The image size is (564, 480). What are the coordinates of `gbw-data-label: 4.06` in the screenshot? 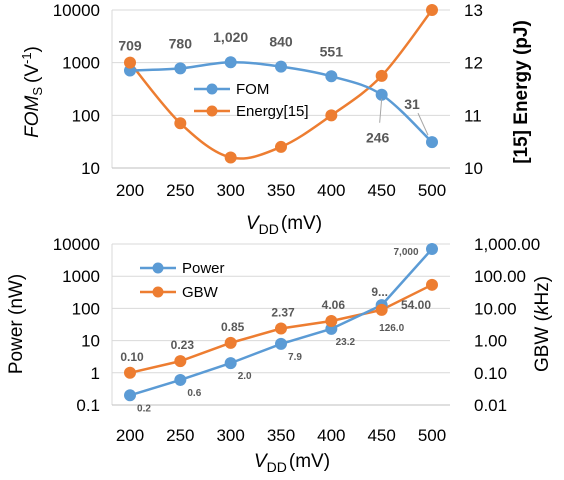 It's located at (334, 305).